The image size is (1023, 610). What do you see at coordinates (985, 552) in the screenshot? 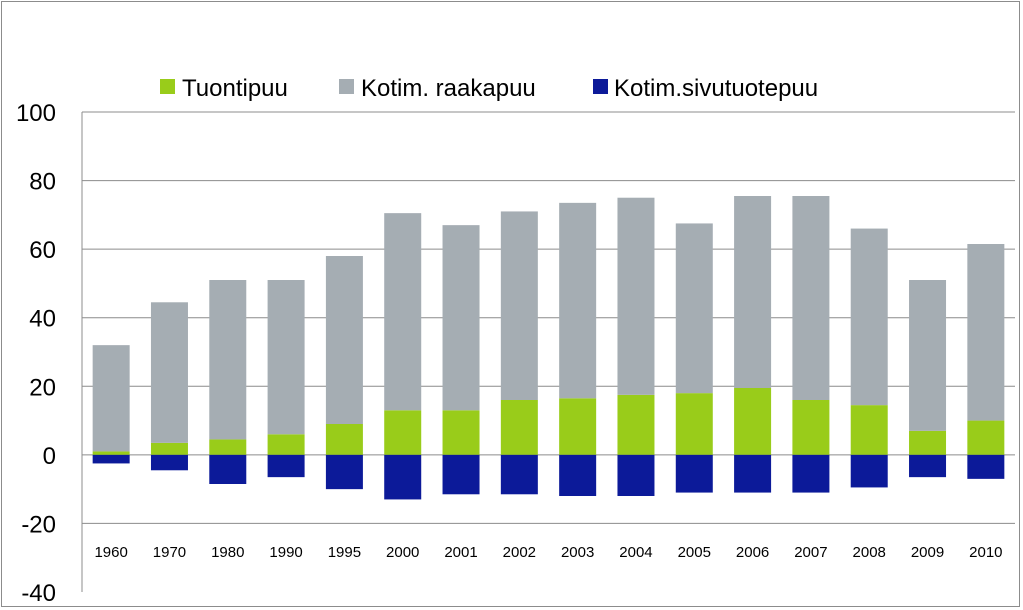
I see `x-tick-label: 2010` at bounding box center [985, 552].